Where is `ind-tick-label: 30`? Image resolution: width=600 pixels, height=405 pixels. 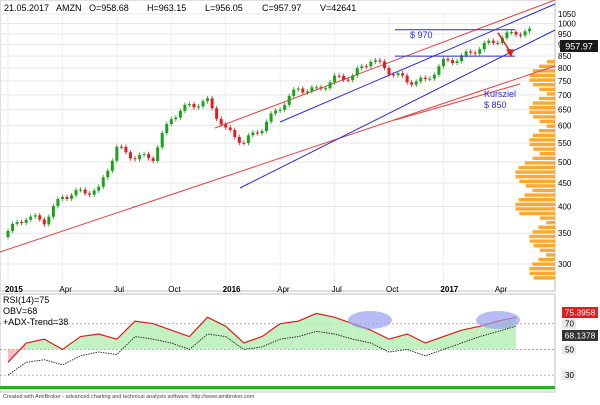
ind-tick-label: 30 is located at coordinates (569, 375).